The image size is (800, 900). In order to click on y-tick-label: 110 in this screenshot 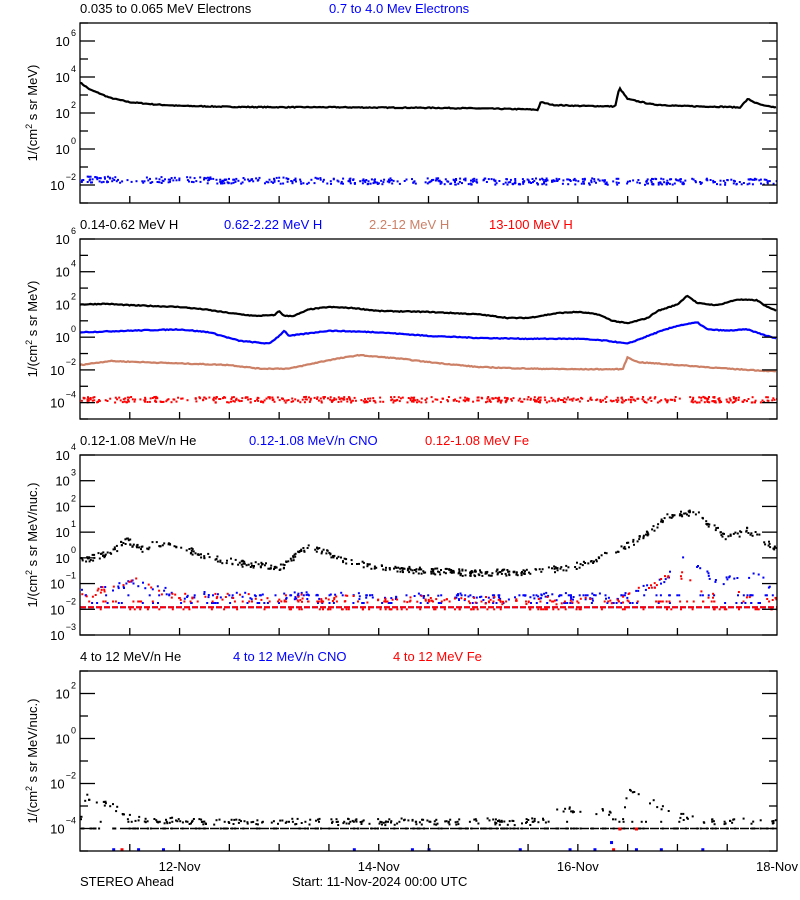, I will do `click(65, 529)`.